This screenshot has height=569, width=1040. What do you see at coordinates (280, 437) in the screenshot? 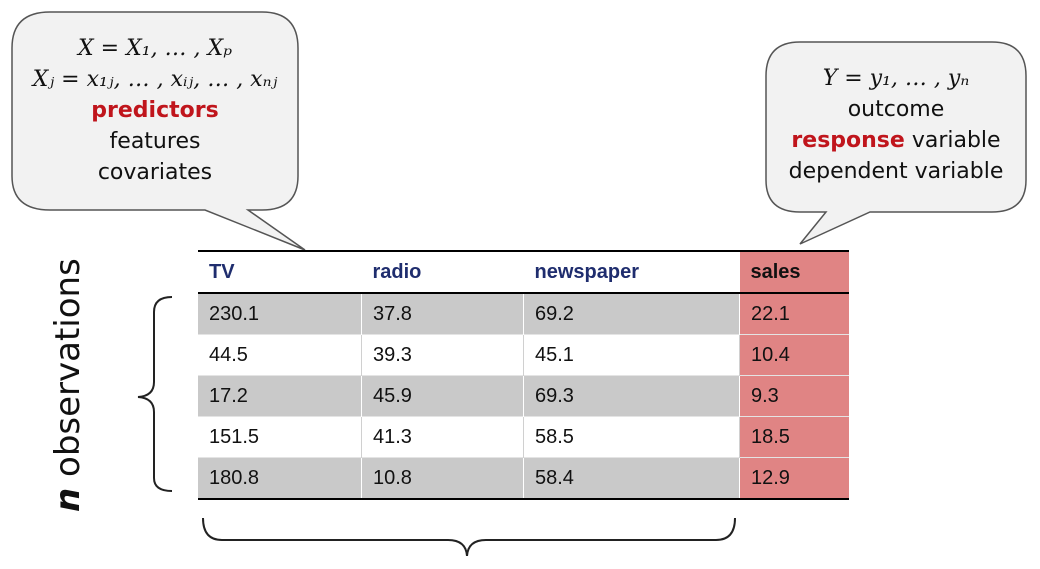
I see `table-cell: 151.5` at bounding box center [280, 437].